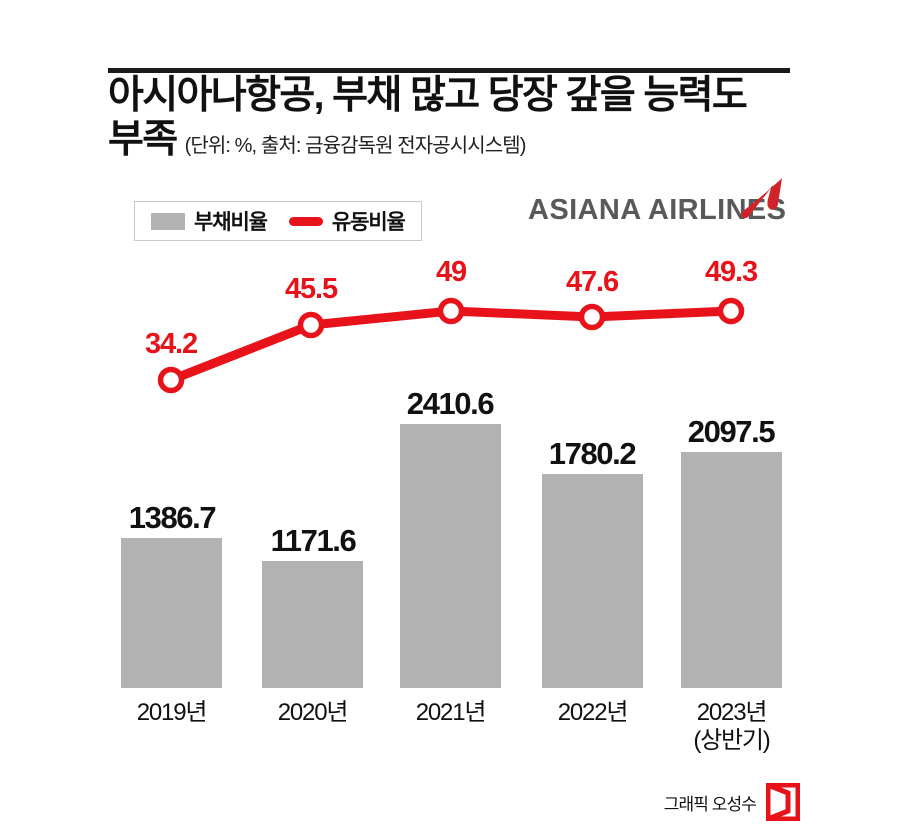 This screenshot has width=900, height=827. I want to click on legend-bar-swatch-icon, so click(168, 221).